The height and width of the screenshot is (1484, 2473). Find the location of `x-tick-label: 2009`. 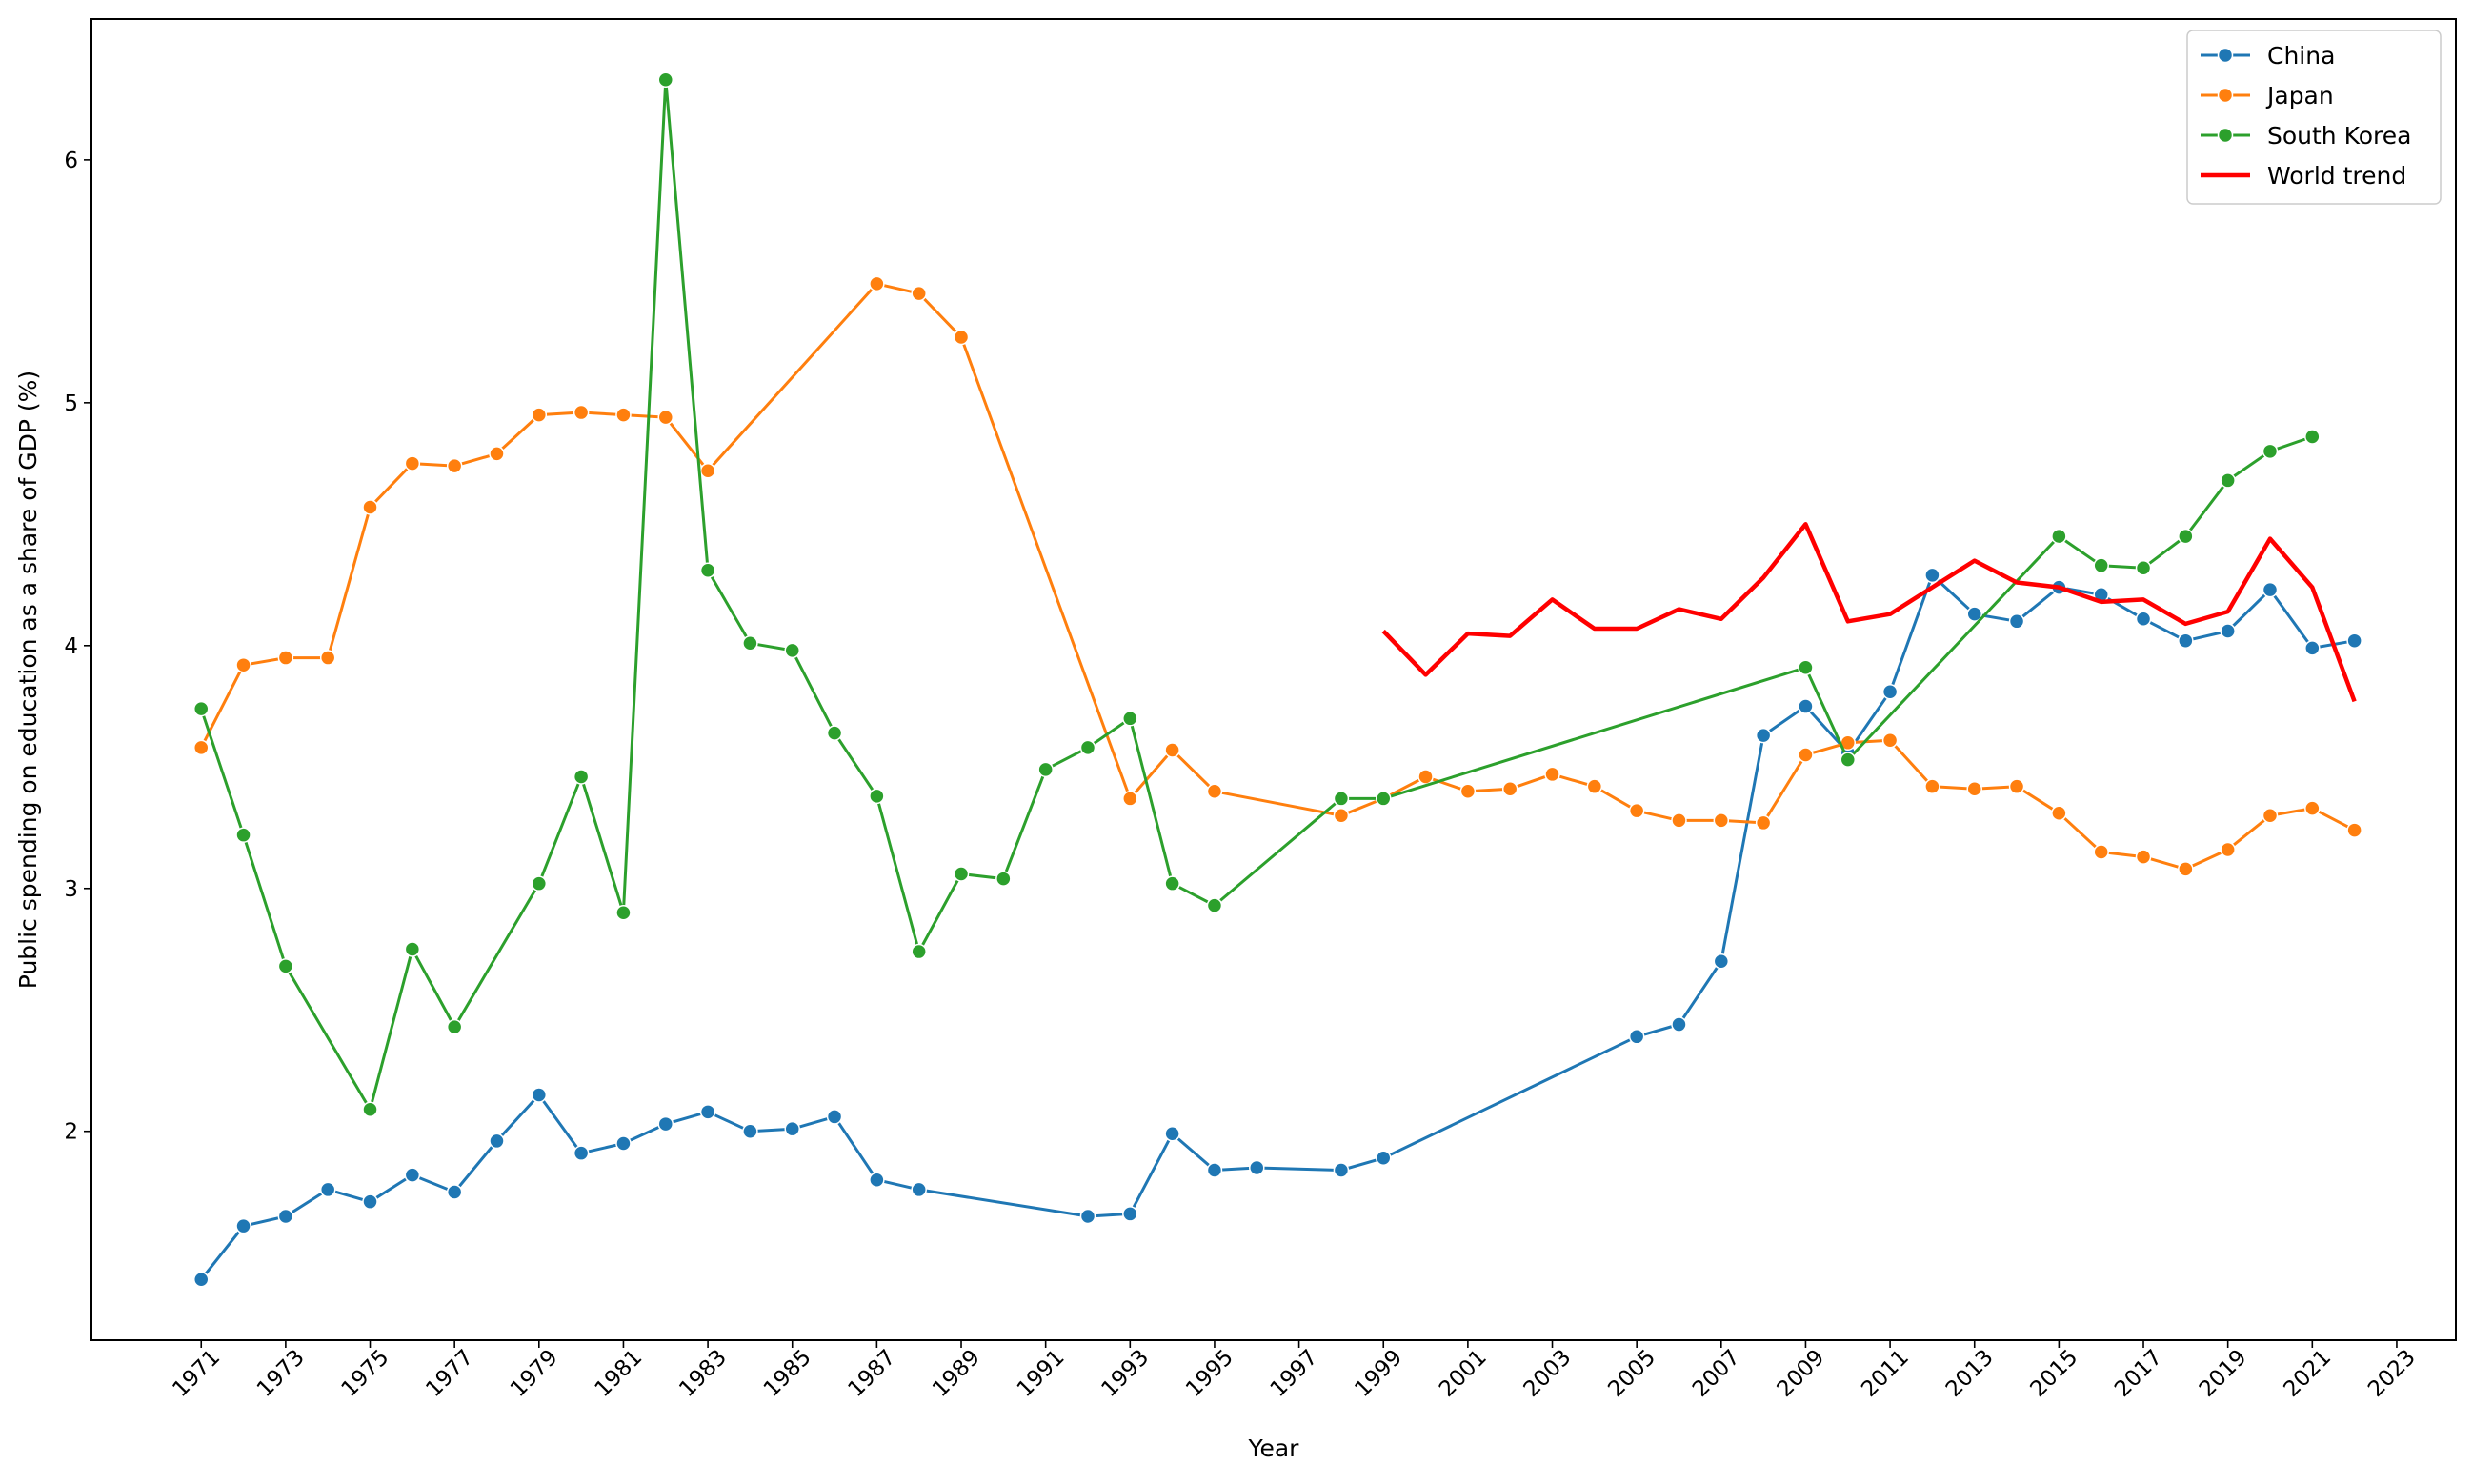

x-tick-label: 2009 is located at coordinates (1801, 1373).